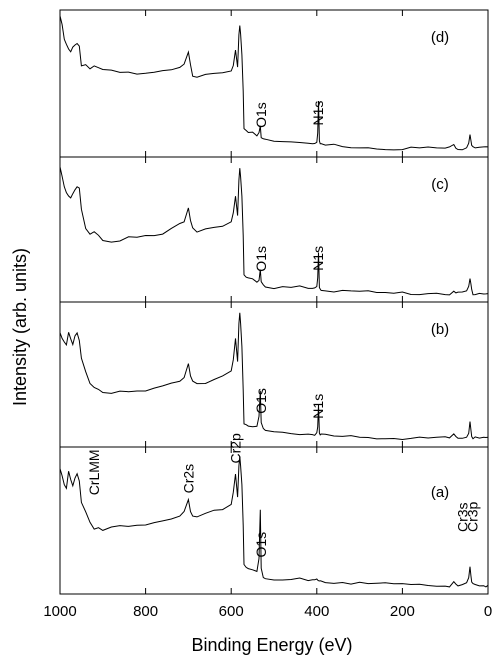 The image size is (500, 667). What do you see at coordinates (236, 448) in the screenshot?
I see `peak-label-cr2p: Cr2p` at bounding box center [236, 448].